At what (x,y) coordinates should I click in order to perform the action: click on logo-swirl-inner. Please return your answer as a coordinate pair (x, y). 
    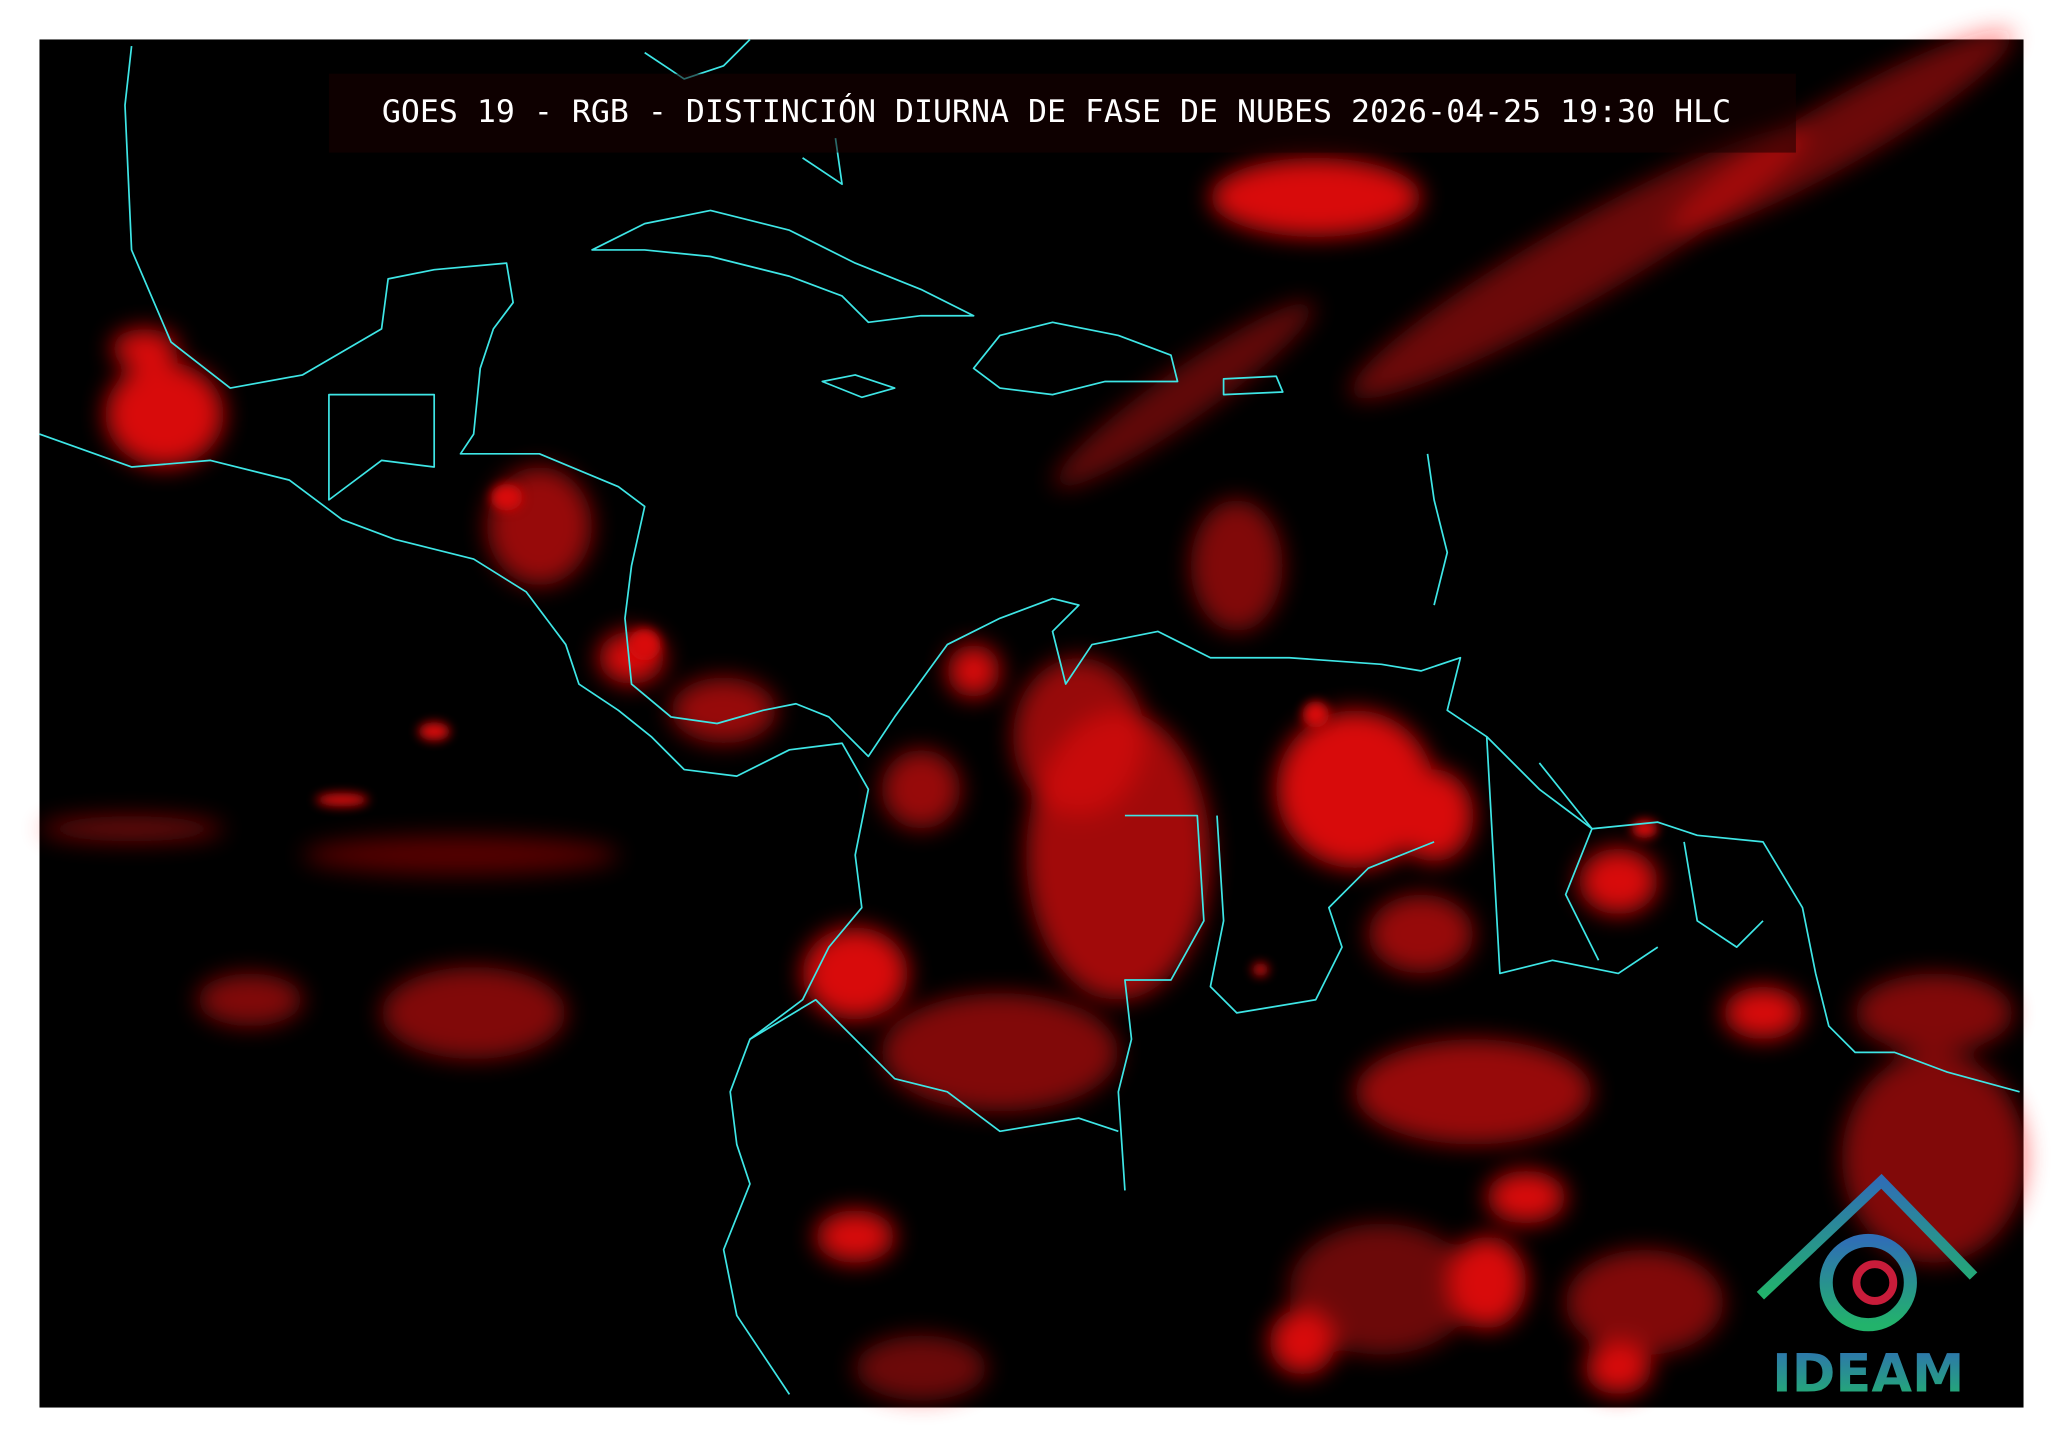
    Looking at the image, I should click on (1875, 1282).